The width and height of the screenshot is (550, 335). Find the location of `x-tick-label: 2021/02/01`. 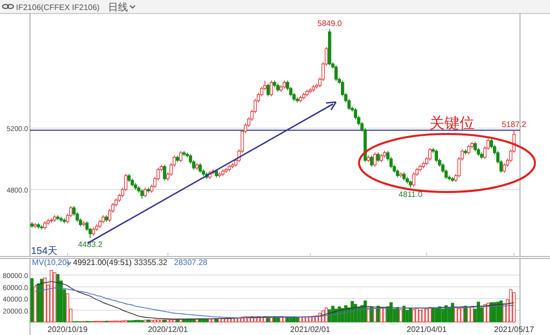

x-tick-label: 2021/02/01 is located at coordinates (310, 329).